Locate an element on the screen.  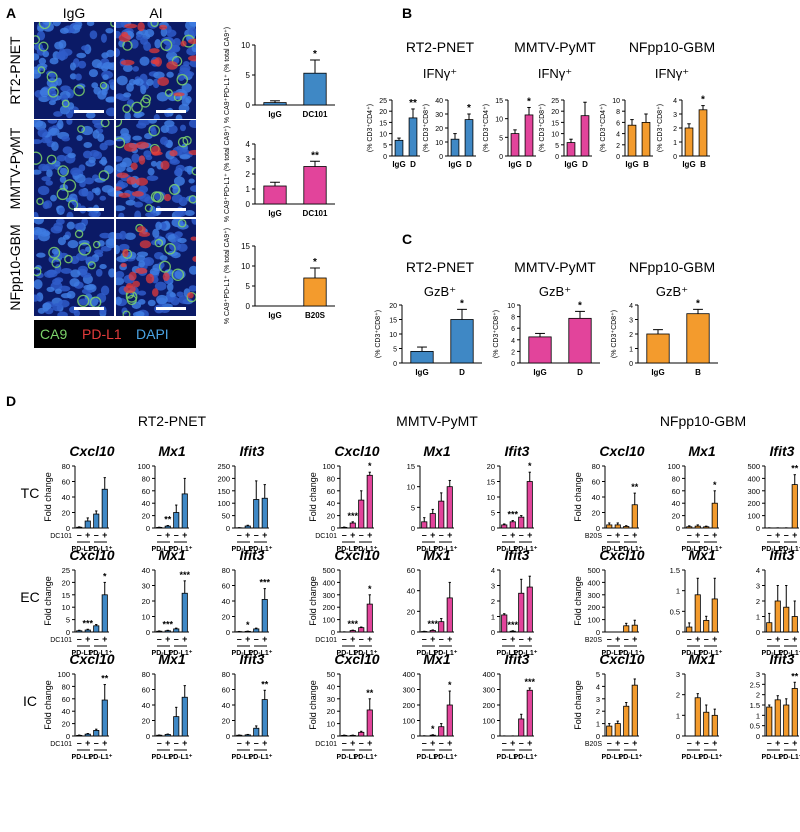
micrograph-row-label: MMTV-PyMT is located at coordinates (15, 168).